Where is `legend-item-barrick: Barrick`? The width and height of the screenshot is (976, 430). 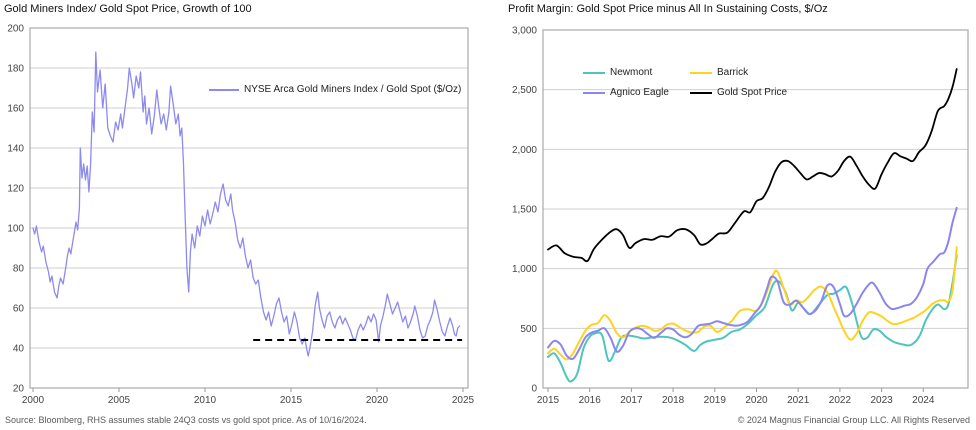 legend-item-barrick: Barrick is located at coordinates (738, 72).